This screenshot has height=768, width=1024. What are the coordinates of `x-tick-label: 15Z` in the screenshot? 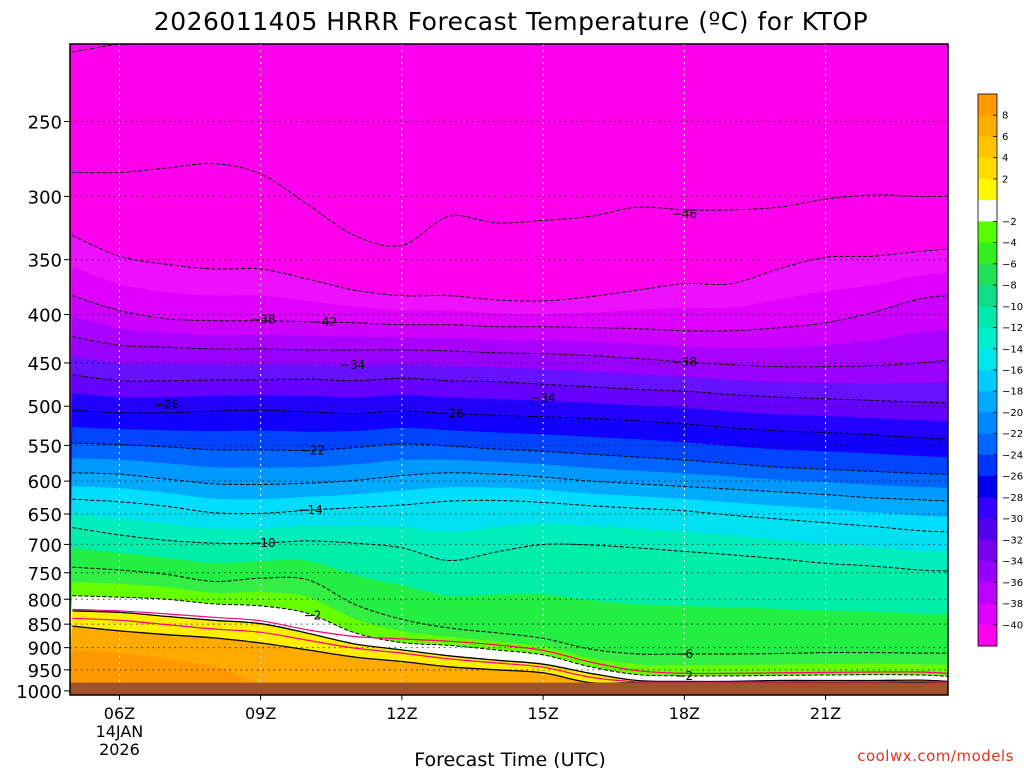 It's located at (542, 713).